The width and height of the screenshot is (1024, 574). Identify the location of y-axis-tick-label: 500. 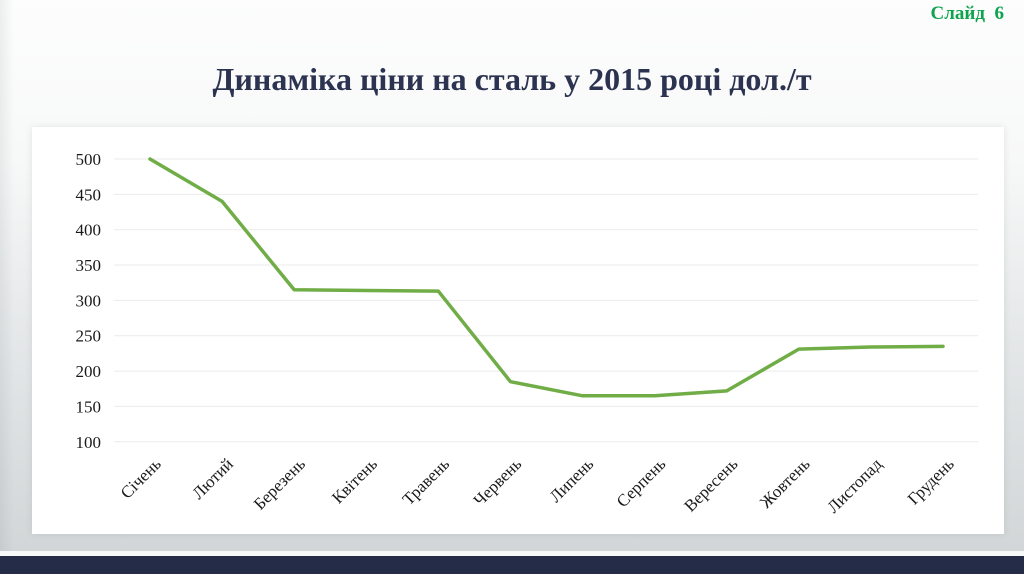
(89, 159).